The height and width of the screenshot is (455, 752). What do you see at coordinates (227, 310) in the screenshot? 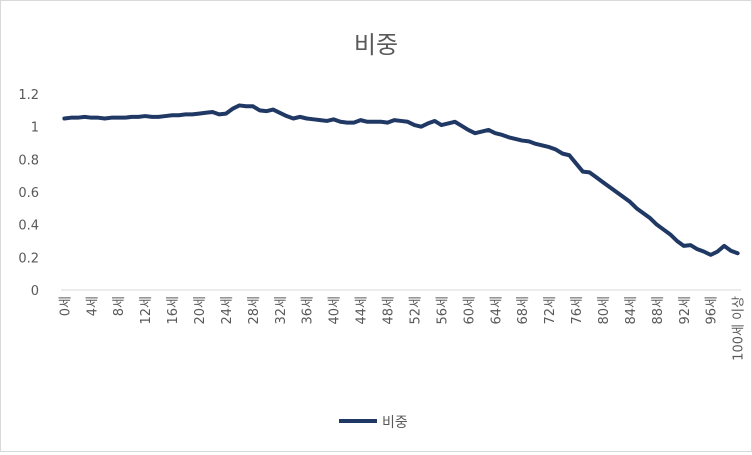
I see `x-tick-label: 24세` at bounding box center [227, 310].